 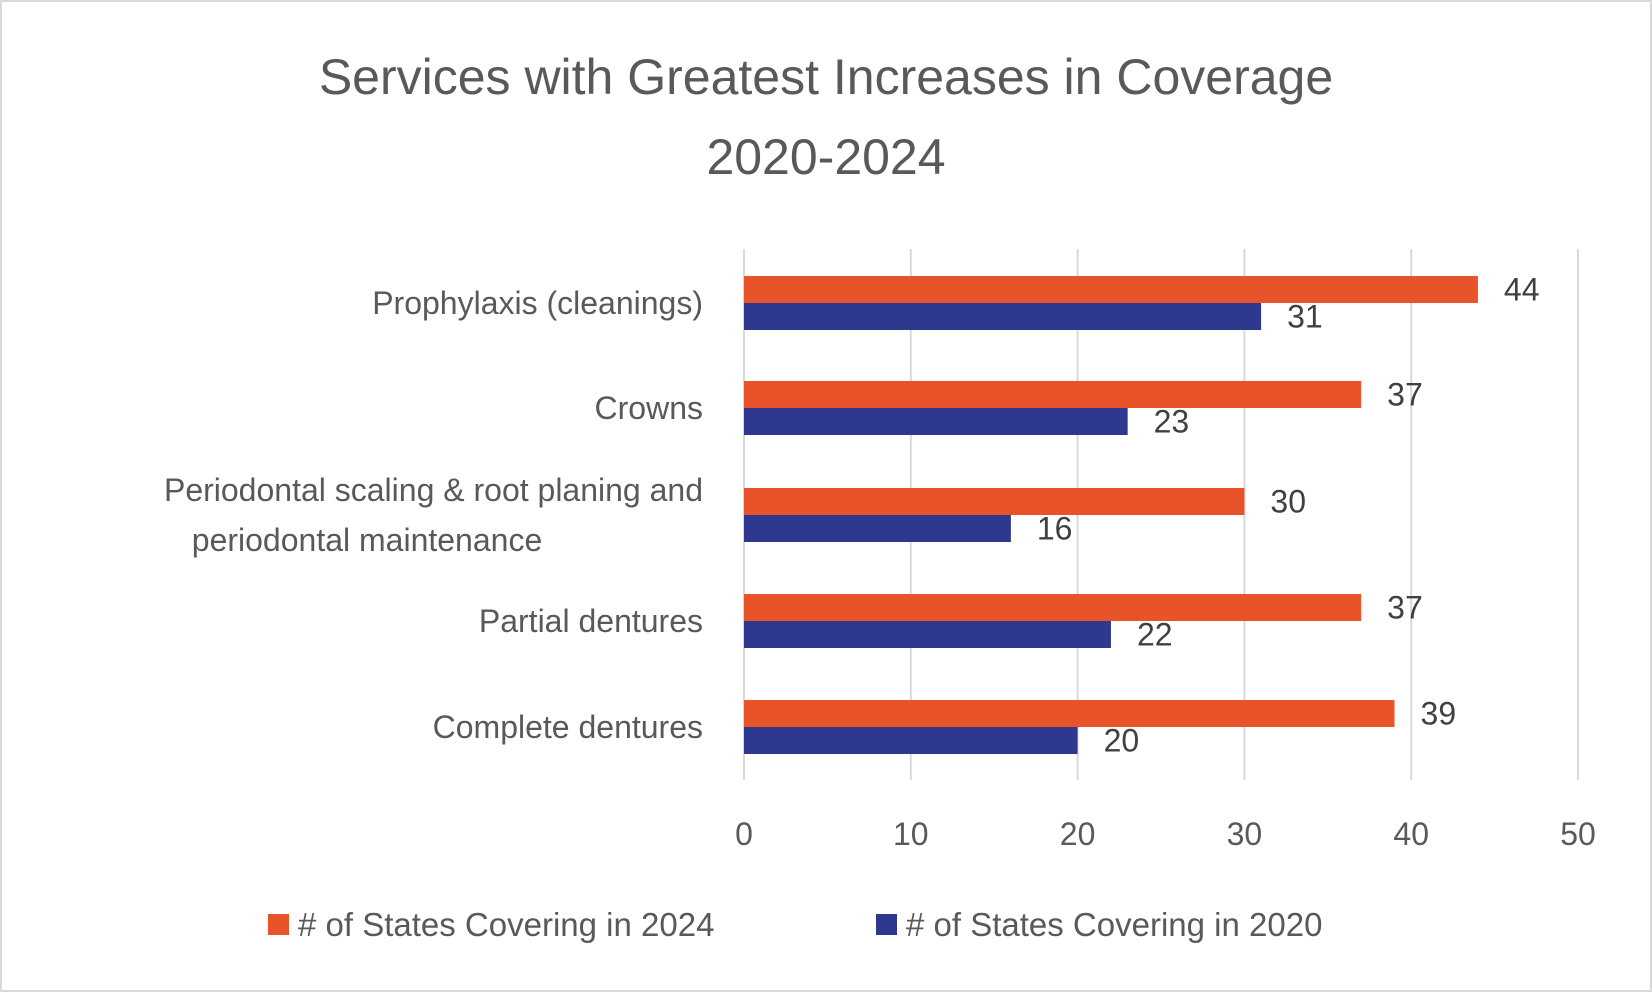 What do you see at coordinates (537, 303) in the screenshot?
I see `category-label: Prophylaxis (cleanings)` at bounding box center [537, 303].